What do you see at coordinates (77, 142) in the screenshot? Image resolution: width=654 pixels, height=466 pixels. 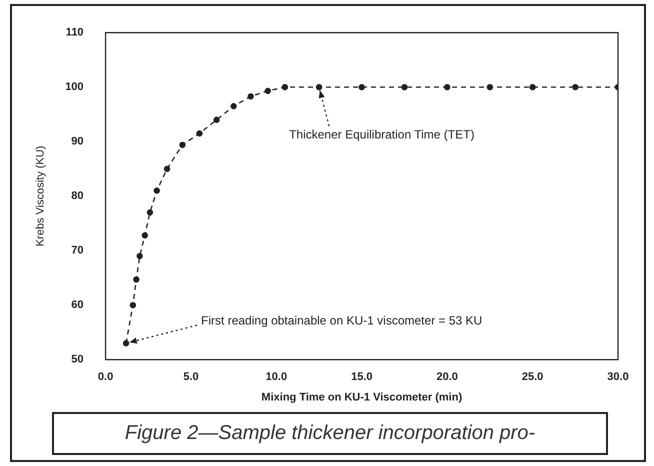 I see `y-tick-label: 90` at bounding box center [77, 142].